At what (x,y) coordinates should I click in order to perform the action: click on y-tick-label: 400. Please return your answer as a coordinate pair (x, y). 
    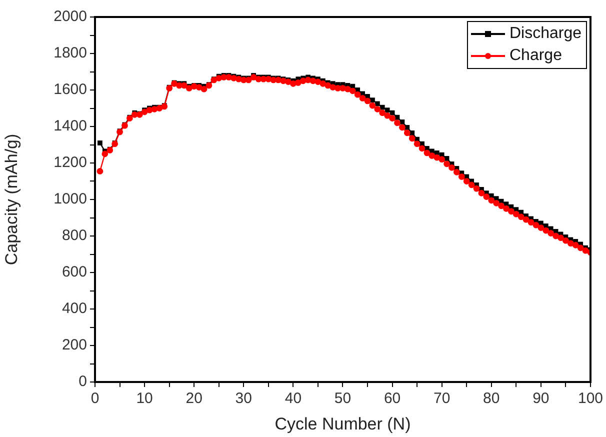
    Looking at the image, I should click on (74, 309).